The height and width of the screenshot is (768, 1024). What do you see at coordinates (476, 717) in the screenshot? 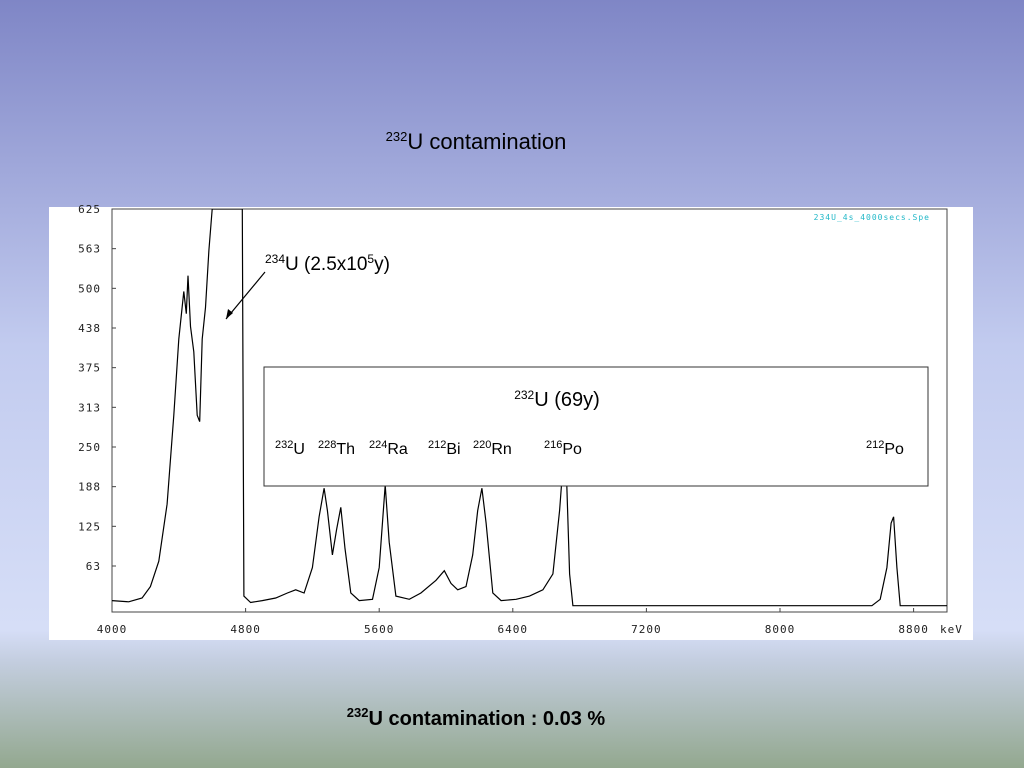
I see `slide-footer: 232U contamination : 0.03 %` at bounding box center [476, 717].